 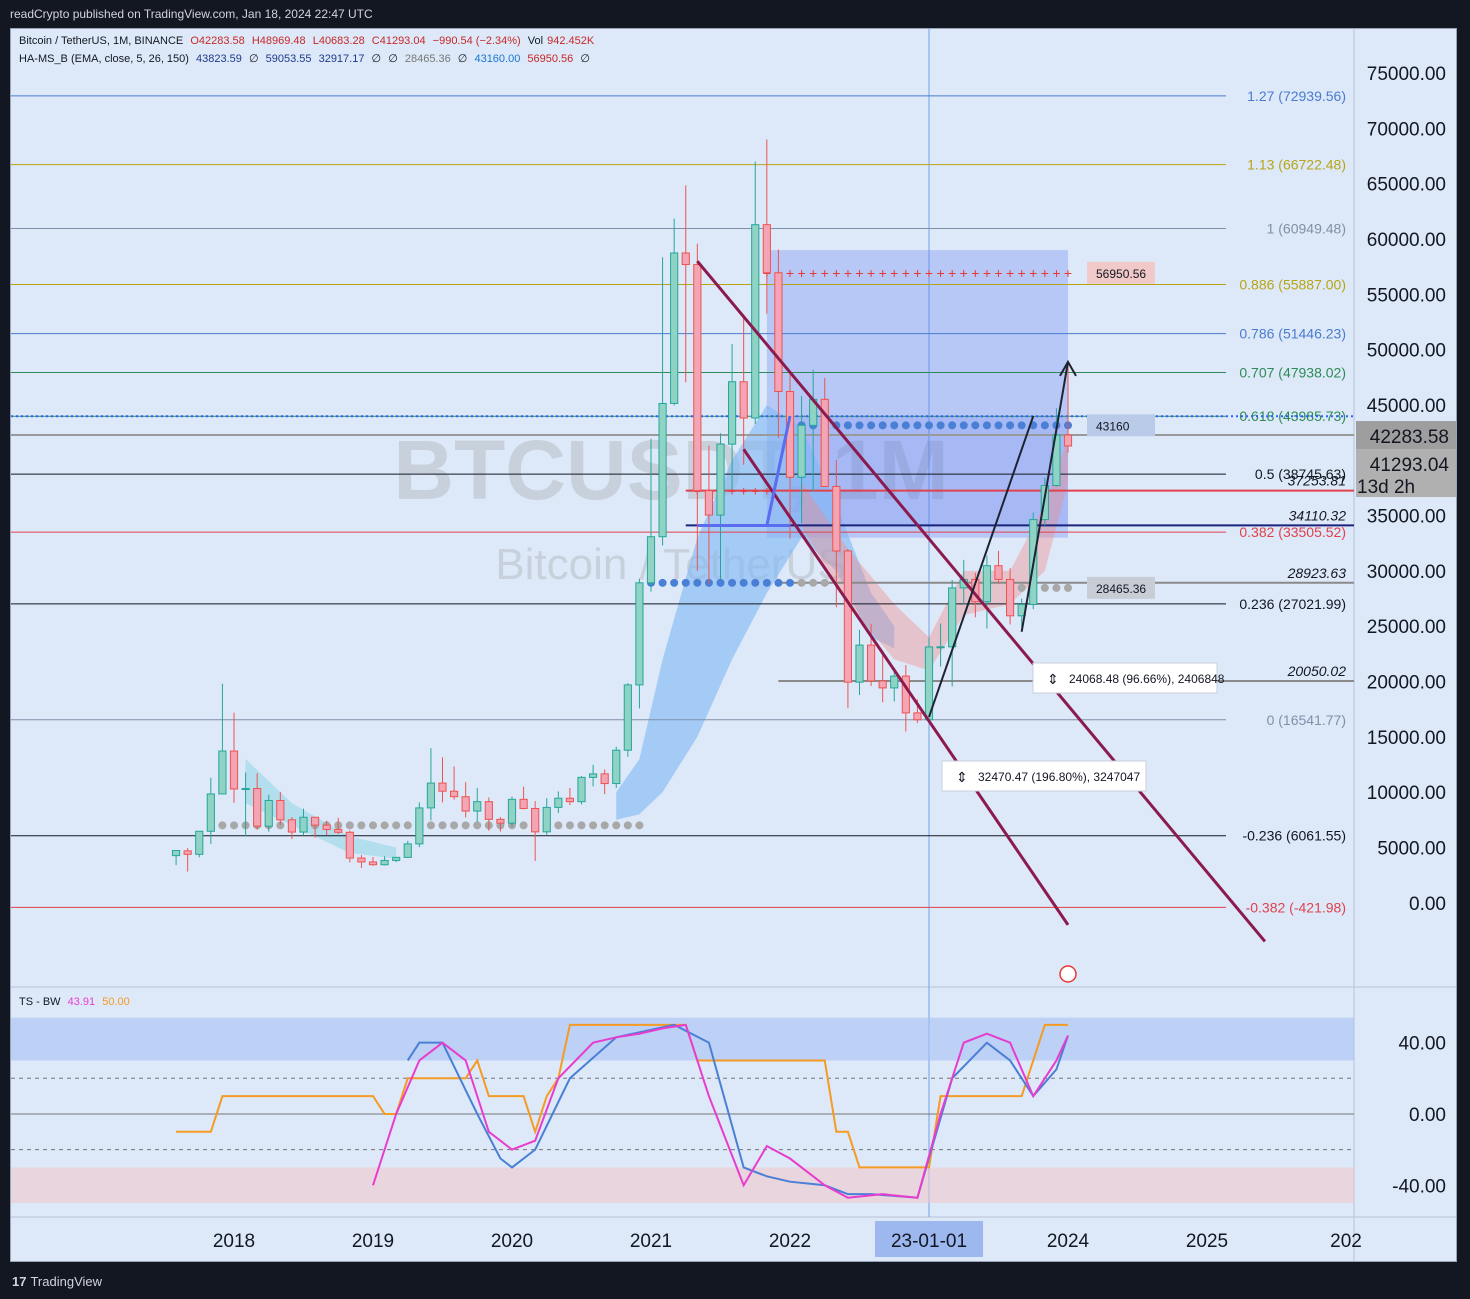 What do you see at coordinates (101, 41) in the screenshot?
I see `symbol-label: Bitcoin / TetherUS, 1M, BINANCE` at bounding box center [101, 41].